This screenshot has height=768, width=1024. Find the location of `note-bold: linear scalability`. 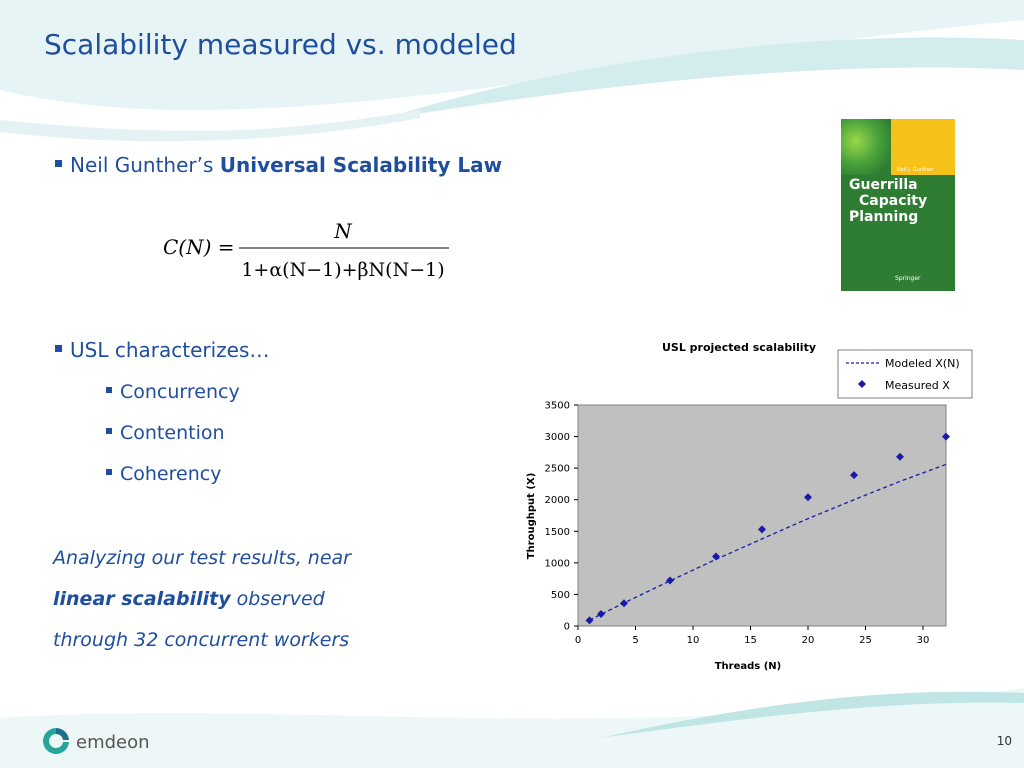

note-bold: linear scalability is located at coordinates (142, 599).